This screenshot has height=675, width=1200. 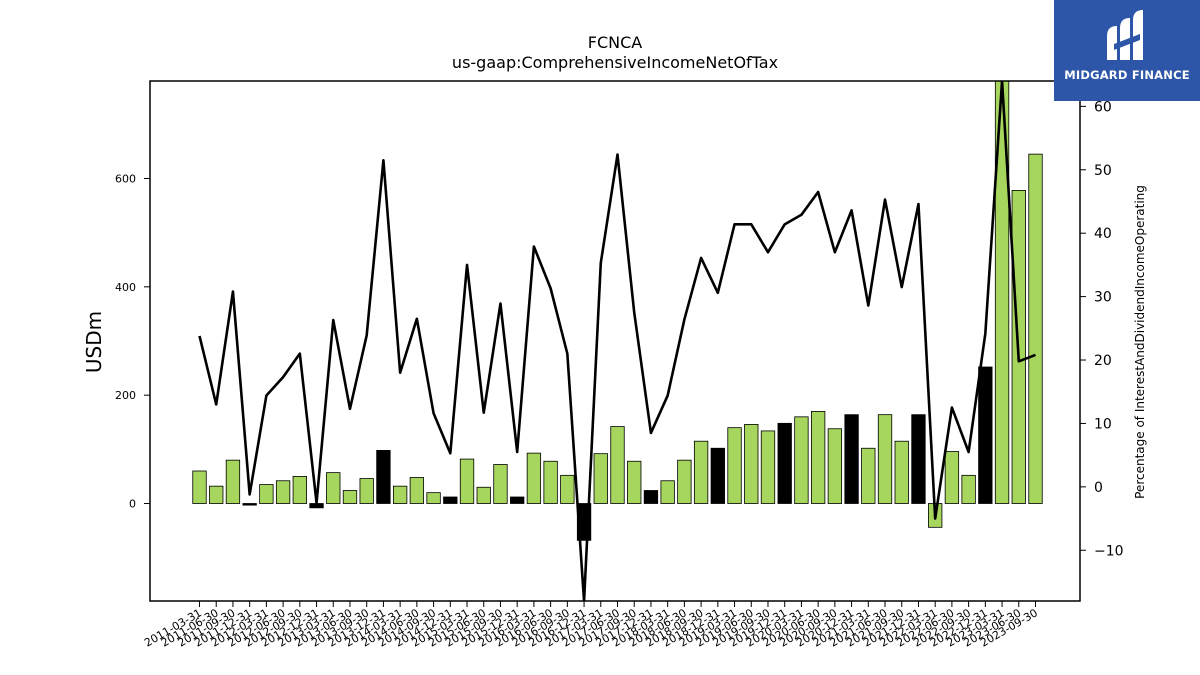 I want to click on brand-logo: MIDGARD FINANCE, so click(x=1127, y=50).